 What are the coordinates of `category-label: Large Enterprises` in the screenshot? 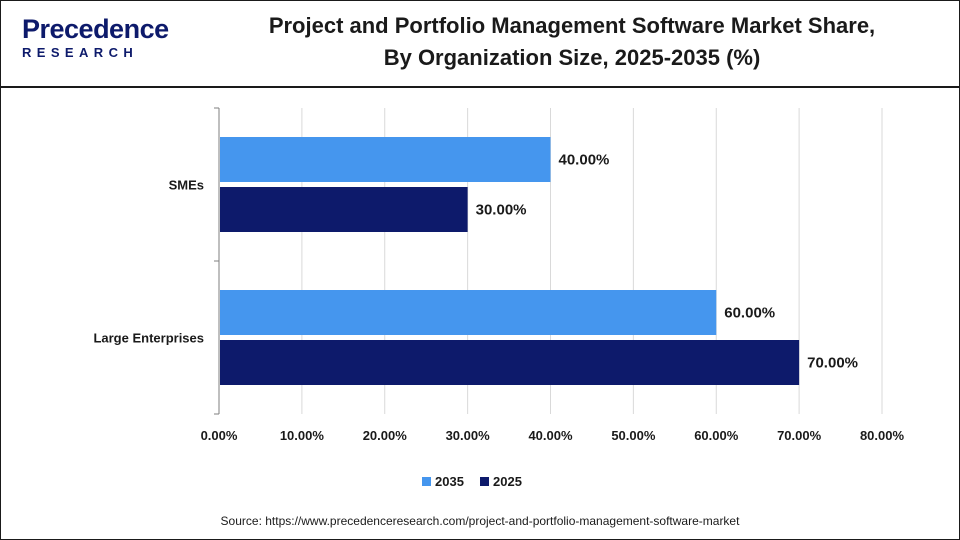 It's located at (148, 338).